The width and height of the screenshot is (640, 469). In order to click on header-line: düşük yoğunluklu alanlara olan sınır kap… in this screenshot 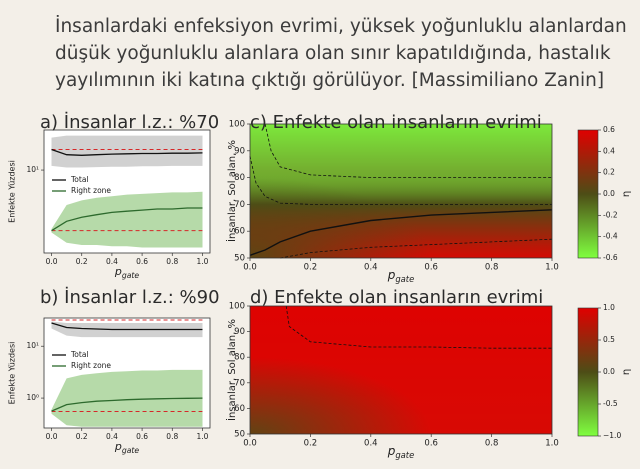, I will do `click(333, 53)`.